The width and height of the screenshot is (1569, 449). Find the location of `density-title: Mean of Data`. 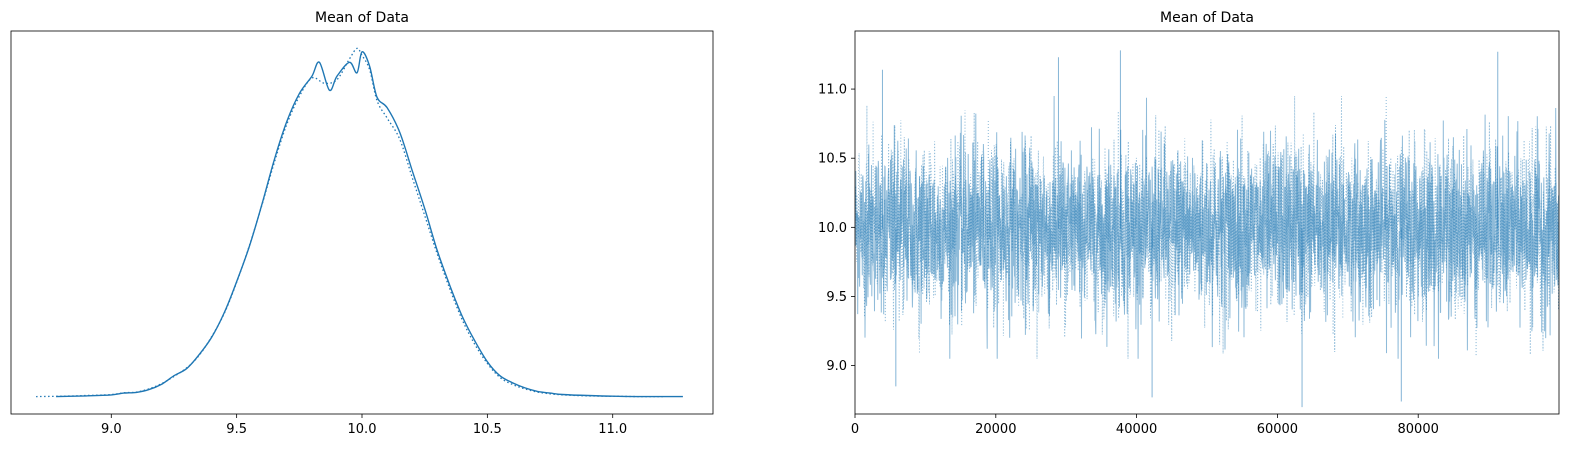

density-title: Mean of Data is located at coordinates (362, 18).